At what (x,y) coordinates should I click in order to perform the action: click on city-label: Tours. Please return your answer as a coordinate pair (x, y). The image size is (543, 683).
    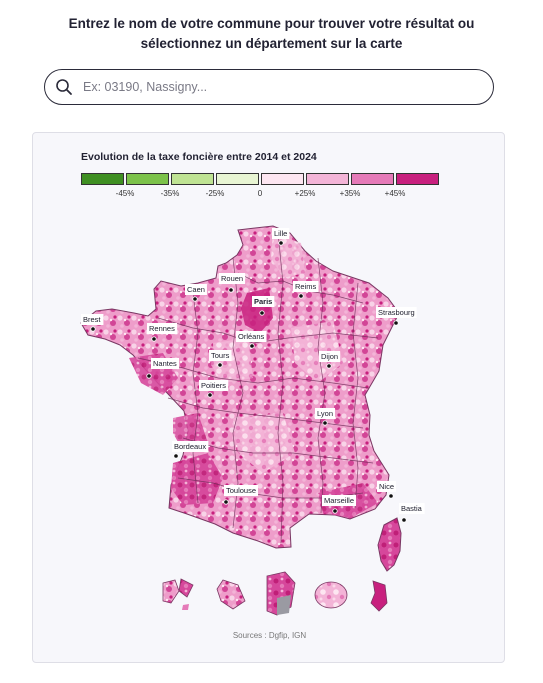
    Looking at the image, I should click on (220, 355).